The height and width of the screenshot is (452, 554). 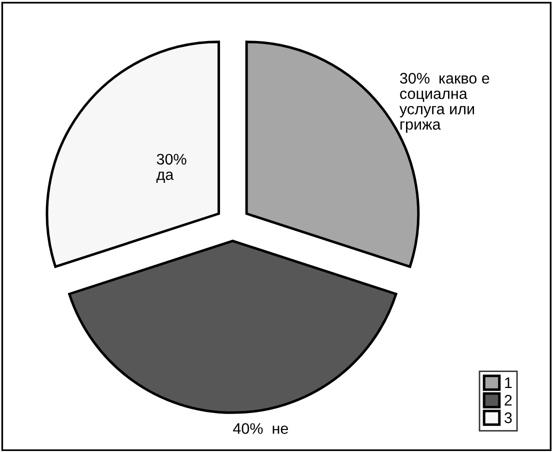 What do you see at coordinates (444, 102) in the screenshot?
I see `data-label: 30% какво е социална услуга или грижа` at bounding box center [444, 102].